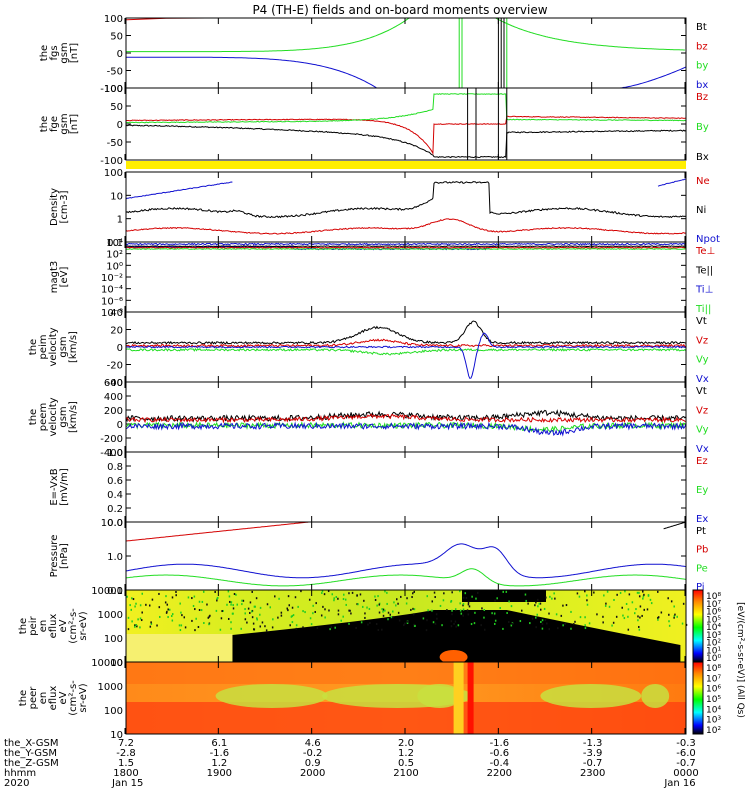  Describe the element at coordinates (115, 557) in the screenshot. I see `y-tick-label: 1.0` at that location.